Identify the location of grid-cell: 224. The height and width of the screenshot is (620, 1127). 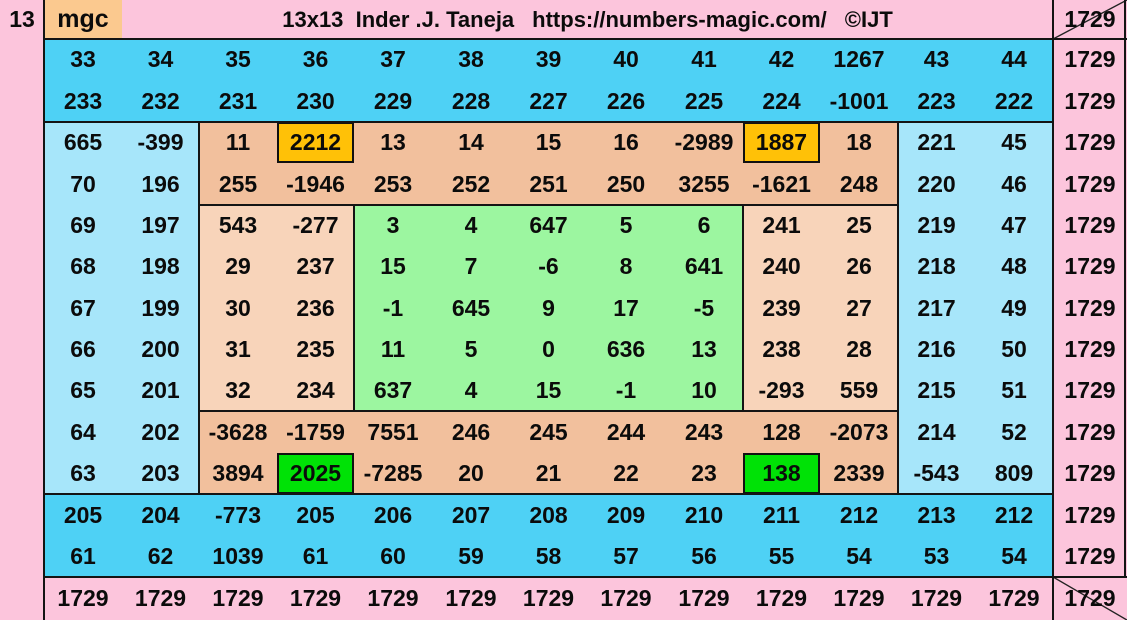
(781, 101).